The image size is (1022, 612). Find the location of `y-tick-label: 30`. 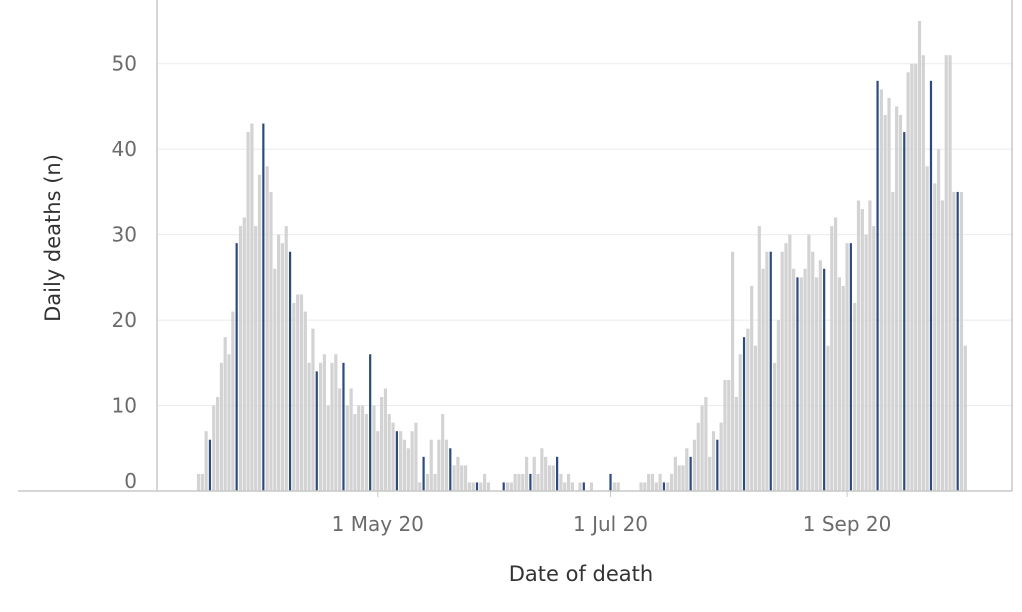

y-tick-label: 30 is located at coordinates (124, 235).